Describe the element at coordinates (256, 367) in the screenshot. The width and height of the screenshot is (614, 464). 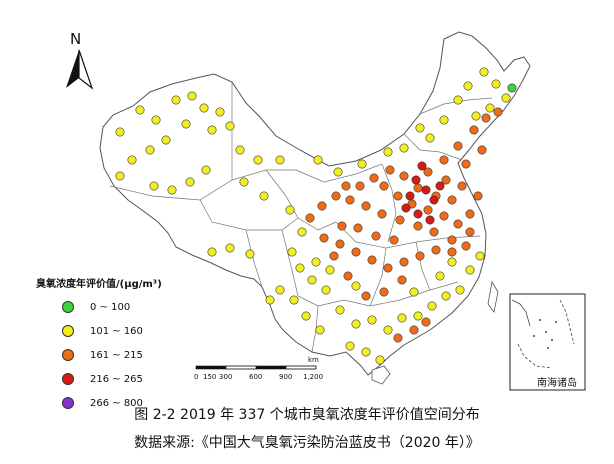
I see `scale-bar` at that location.